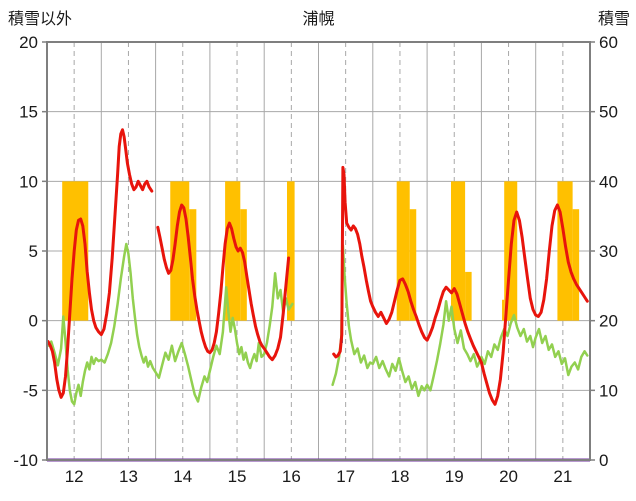 Image resolution: width=636 pixels, height=501 pixels. What do you see at coordinates (454, 476) in the screenshot?
I see `svg-text: 19` at bounding box center [454, 476].